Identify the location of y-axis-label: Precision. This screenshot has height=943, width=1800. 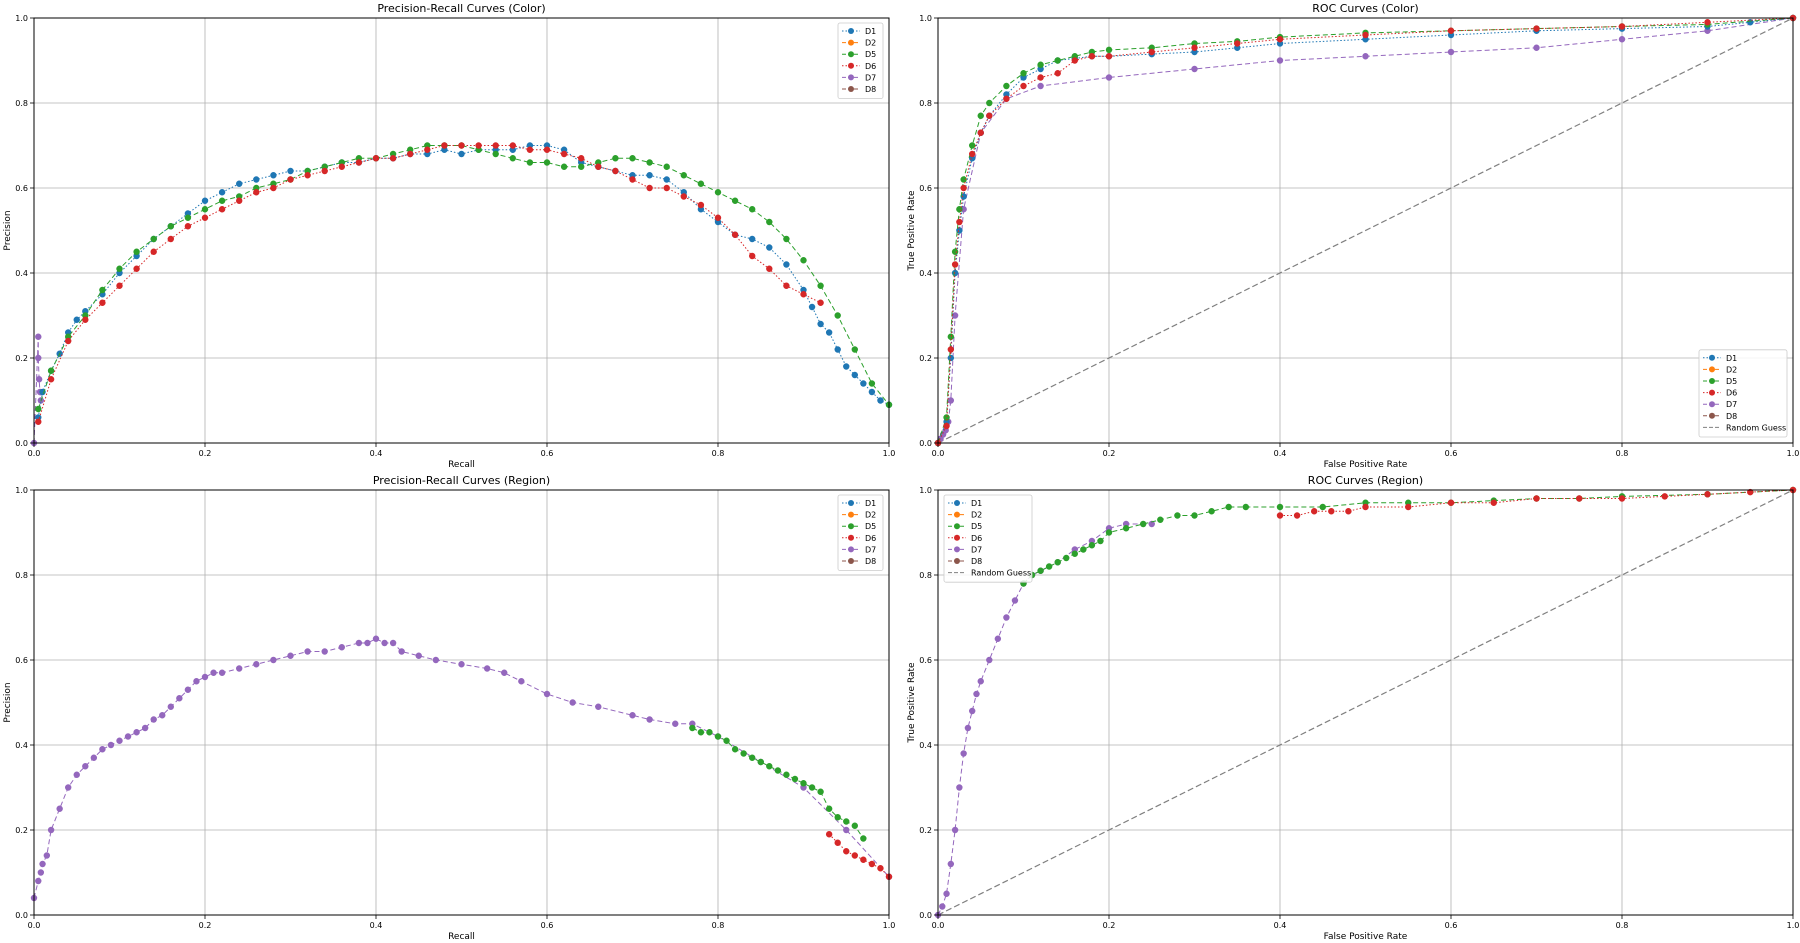
(8, 230).